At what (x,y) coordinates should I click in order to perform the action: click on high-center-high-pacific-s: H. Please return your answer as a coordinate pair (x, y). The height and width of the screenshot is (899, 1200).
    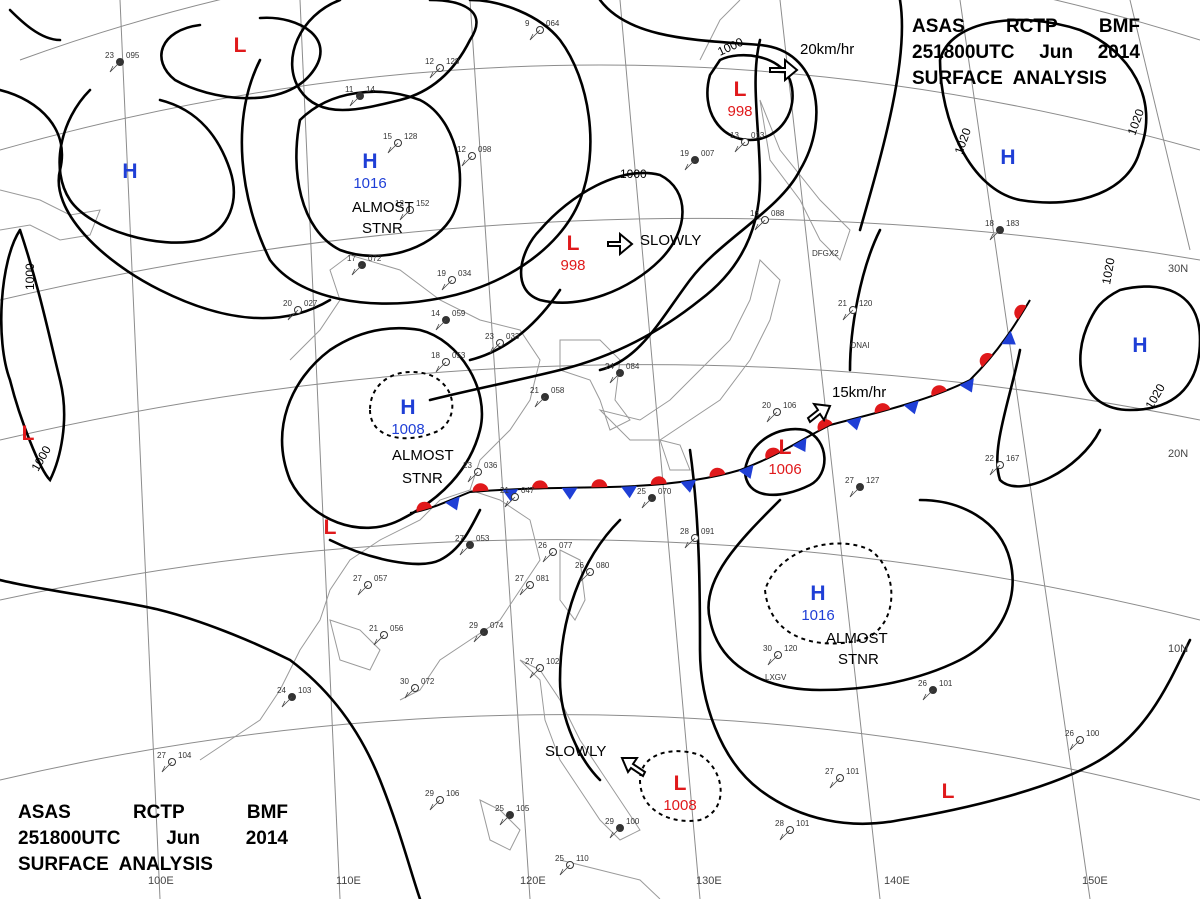
    Looking at the image, I should click on (817, 593).